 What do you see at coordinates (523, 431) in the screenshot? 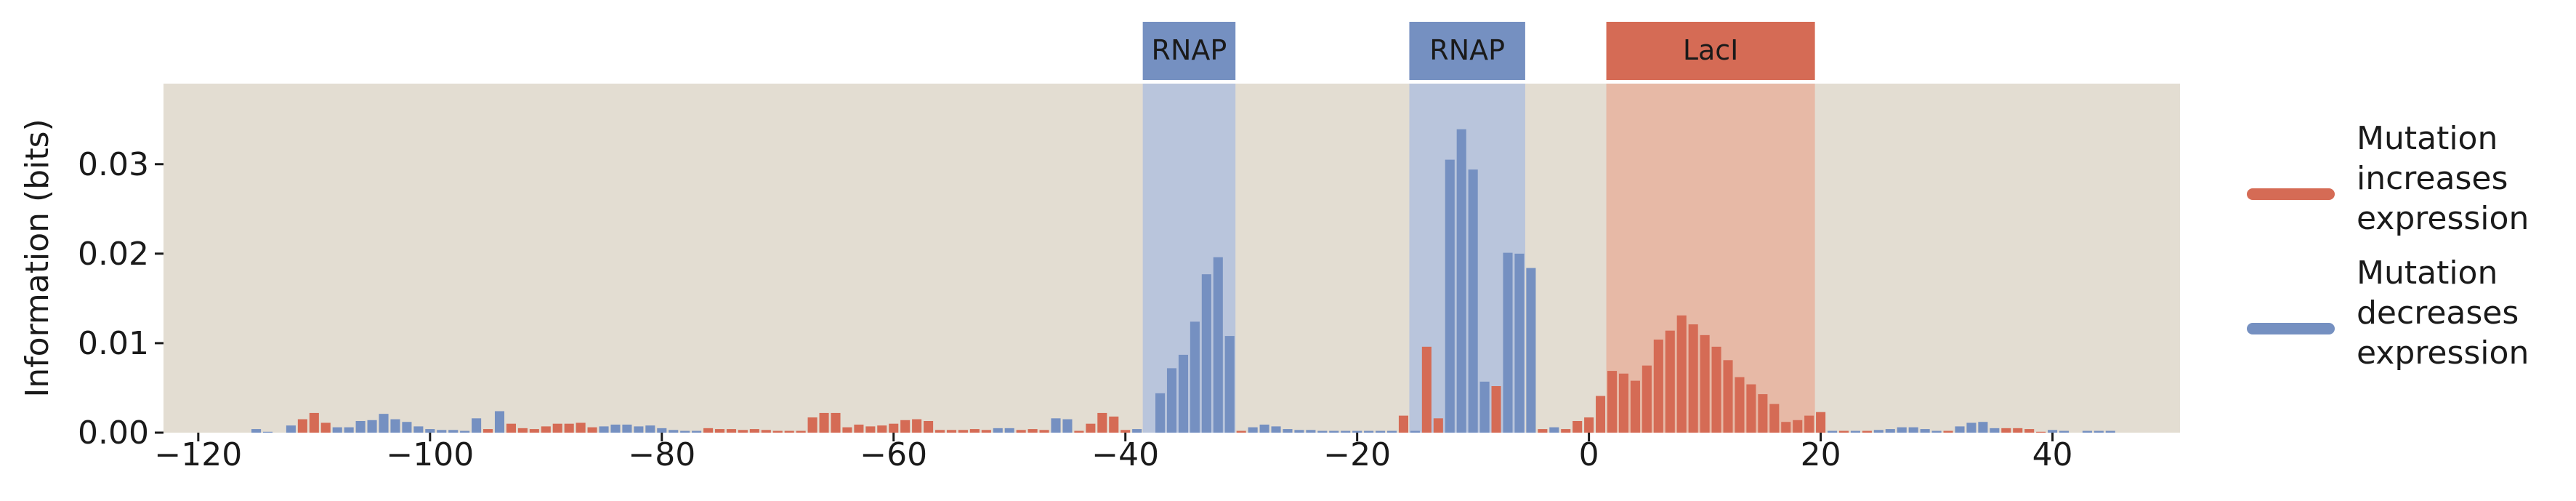
I see `bar-increase--92` at bounding box center [523, 431].